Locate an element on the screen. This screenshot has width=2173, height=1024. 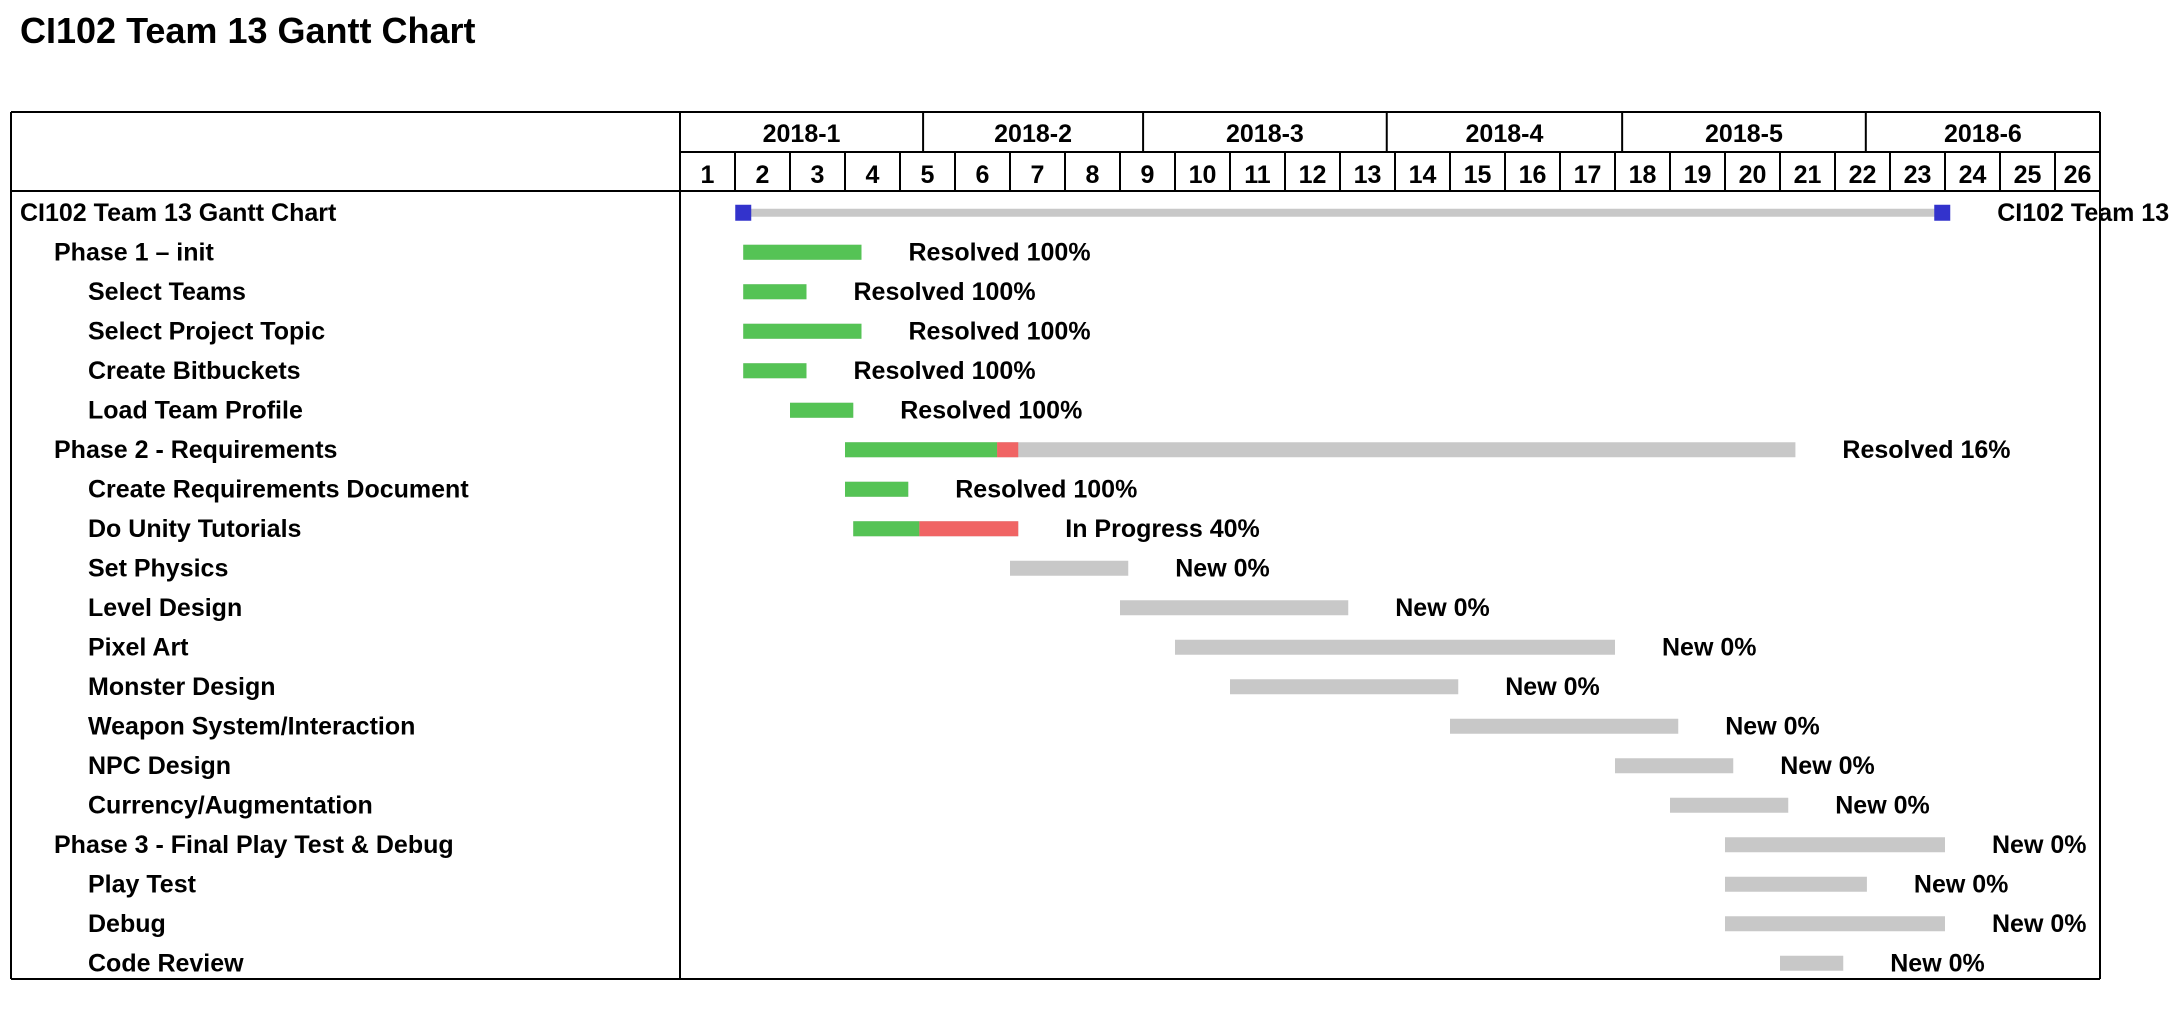
month-label: 2018-5 is located at coordinates (1744, 134).